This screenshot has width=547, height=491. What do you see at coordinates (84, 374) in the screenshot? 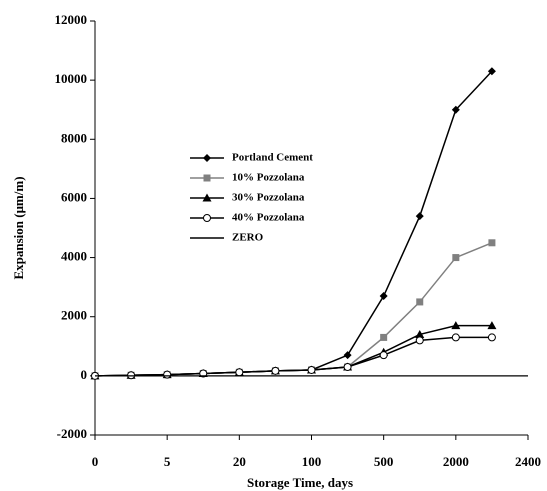
I see `y-tick-label: 0` at bounding box center [84, 374].